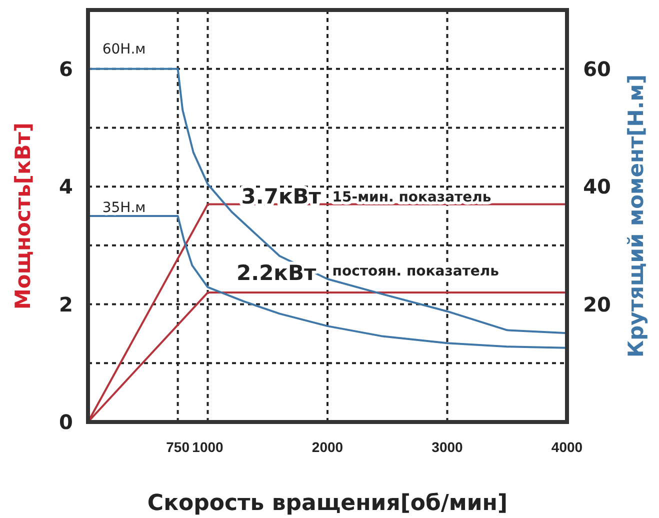 The width and height of the screenshot is (659, 518). What do you see at coordinates (567, 447) in the screenshot?
I see `x-tick-label: 4000` at bounding box center [567, 447].